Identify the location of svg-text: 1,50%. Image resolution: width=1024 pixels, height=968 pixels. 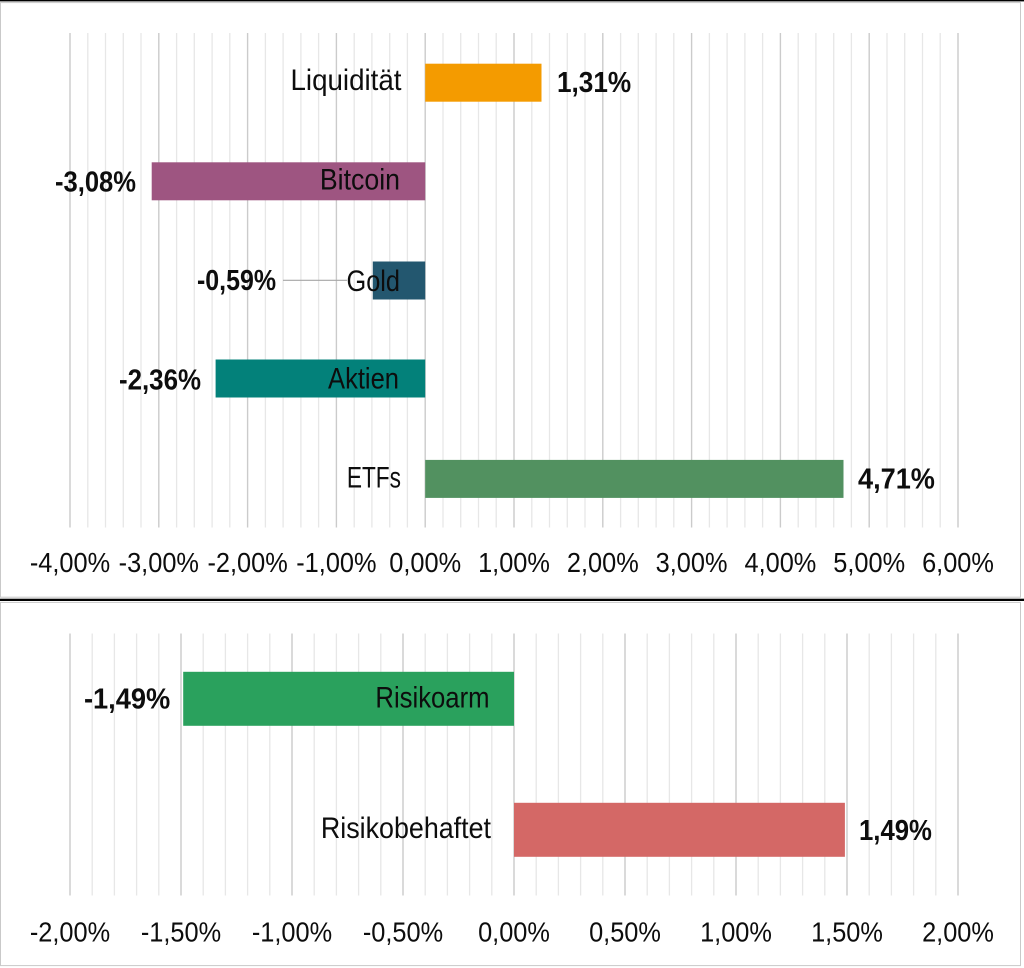
(847, 931).